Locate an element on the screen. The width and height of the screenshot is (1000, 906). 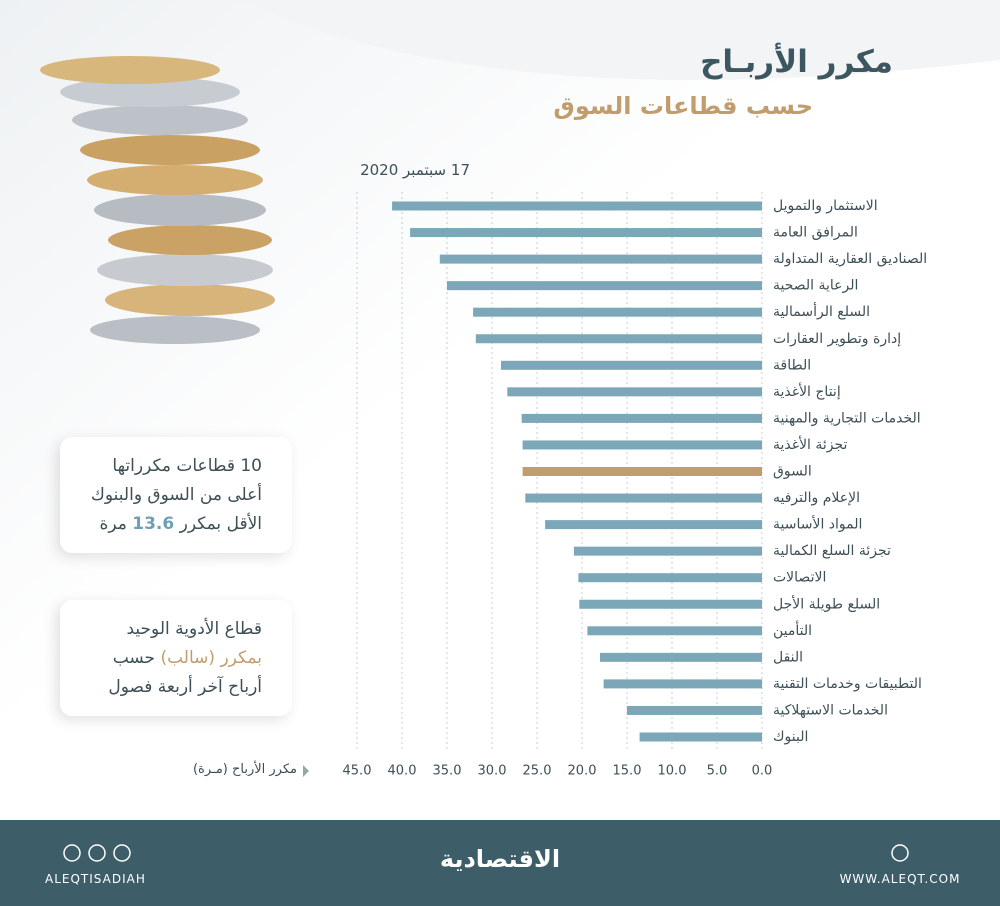
social-icons is located at coordinates (486, 853).